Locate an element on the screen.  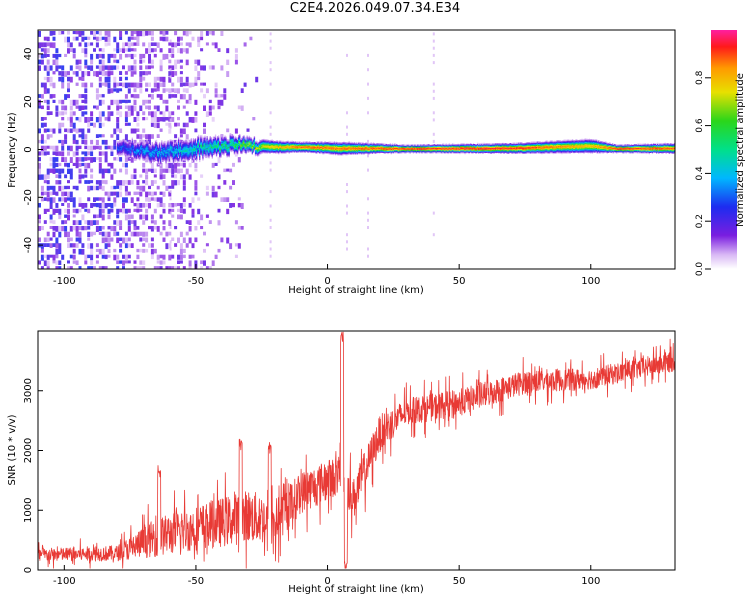
spectrogram-streak-cell is located at coordinates (368, 213).